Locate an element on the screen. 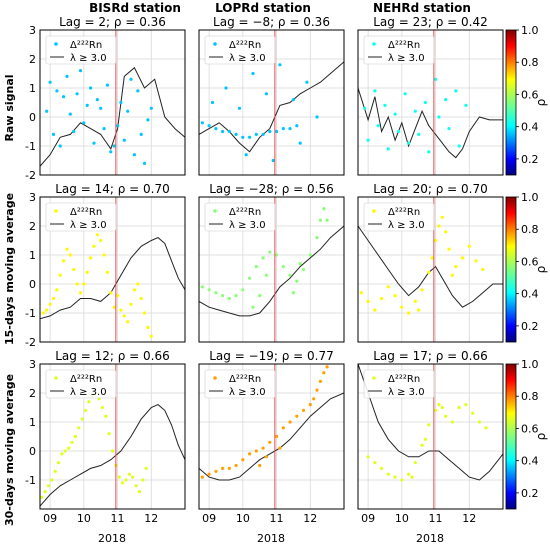 Image resolution: width=550 pixels, height=547 pixels. colorbar-tick-label: 0.2 is located at coordinates (530, 493).